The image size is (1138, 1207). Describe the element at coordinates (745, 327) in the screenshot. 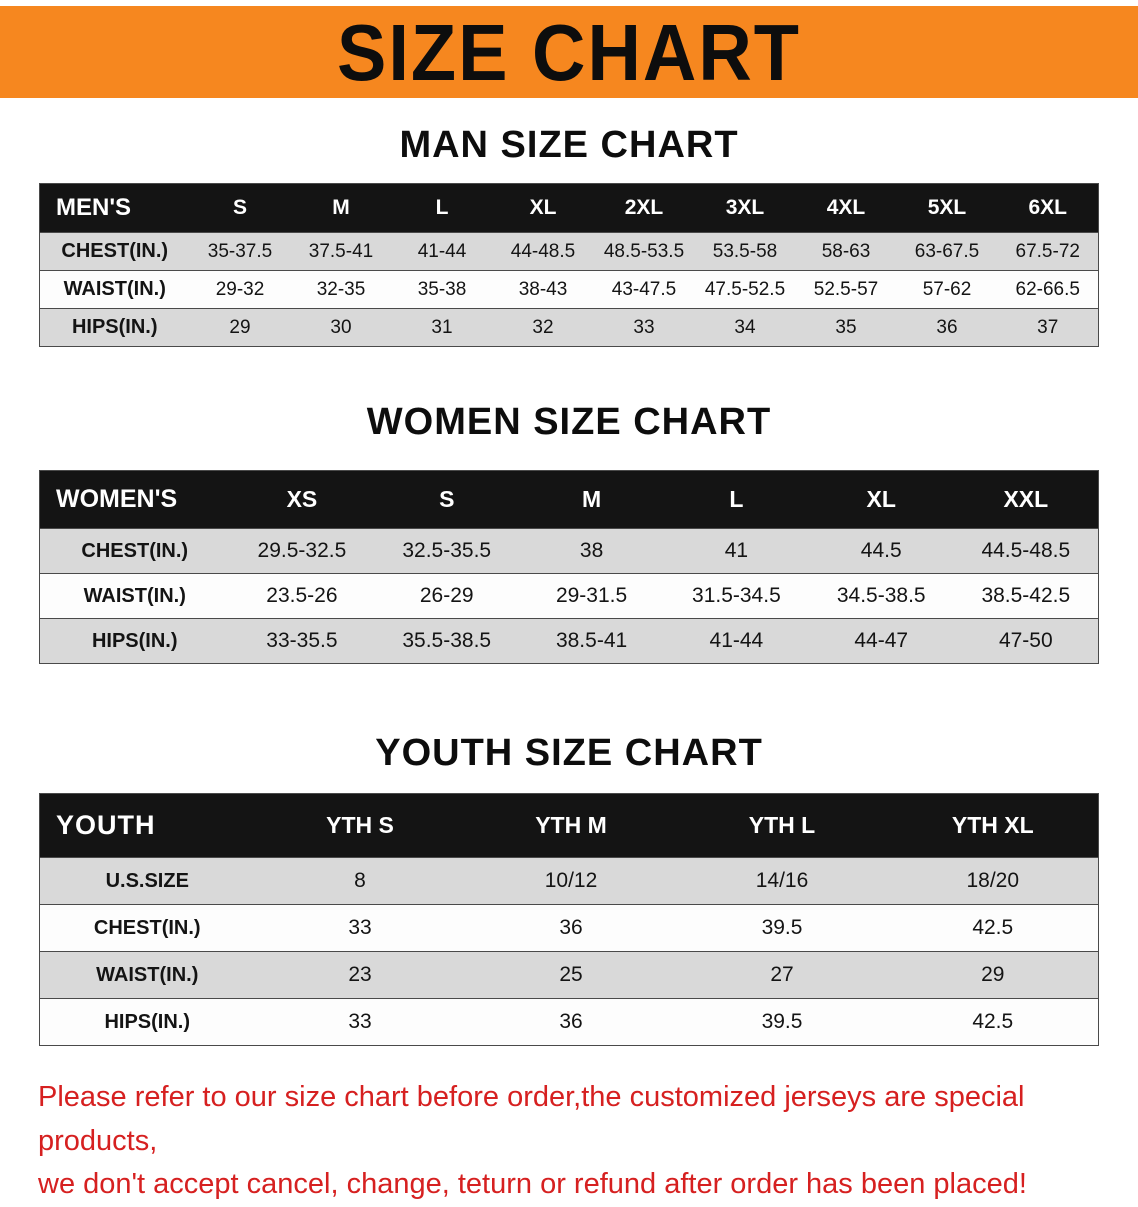

I see `size-value: 34` at that location.